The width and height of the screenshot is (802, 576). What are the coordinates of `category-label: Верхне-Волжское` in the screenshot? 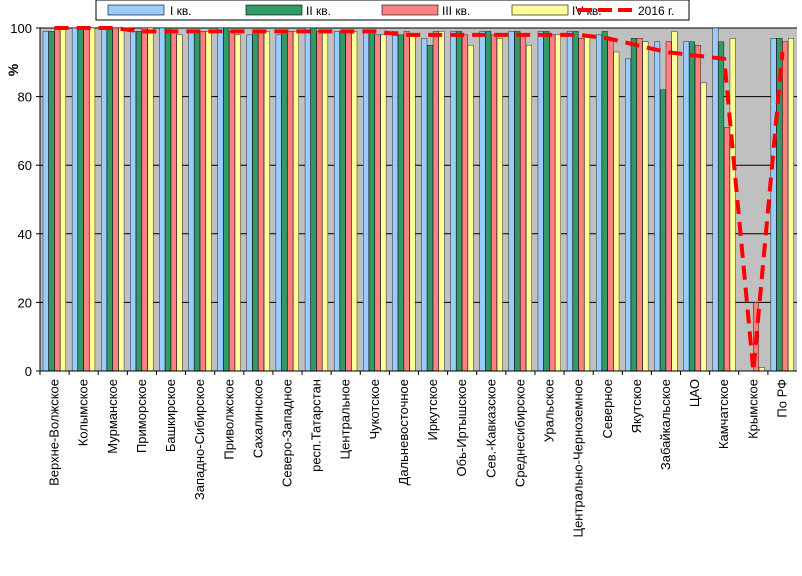 It's located at (54, 432).